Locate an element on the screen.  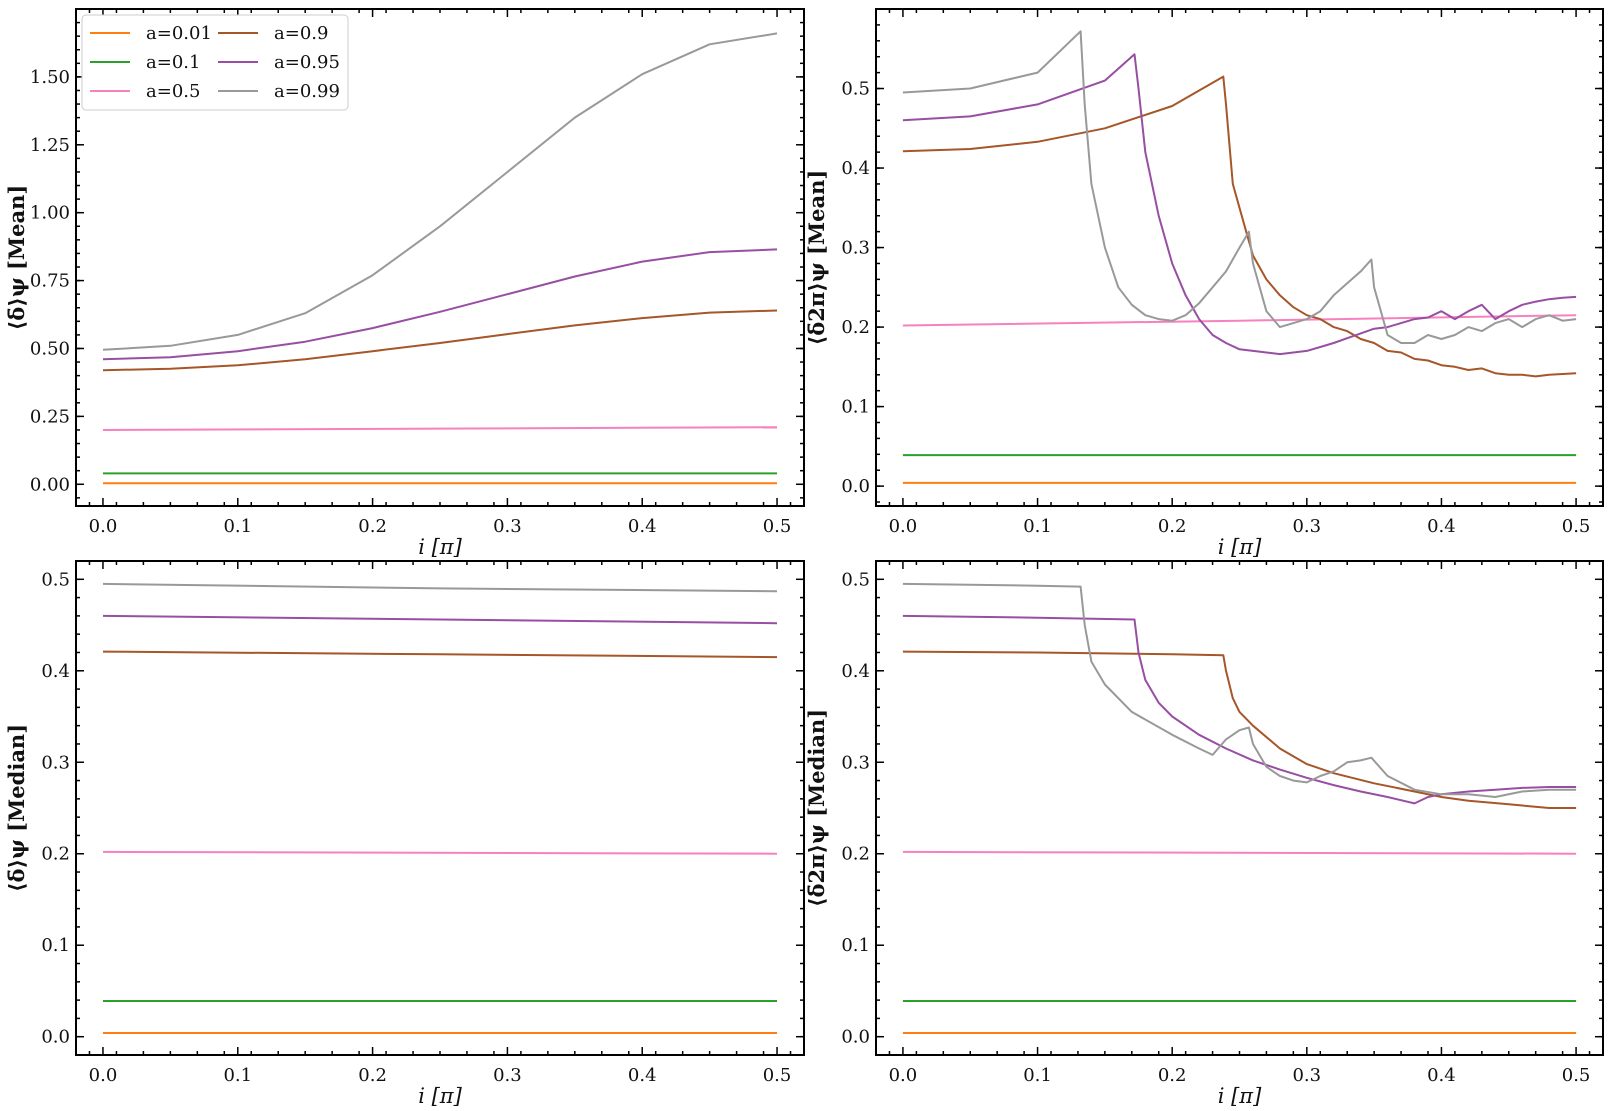
y-axis-label: ⟨δ̄2π⟩ψ [Median] is located at coordinates (816, 808).